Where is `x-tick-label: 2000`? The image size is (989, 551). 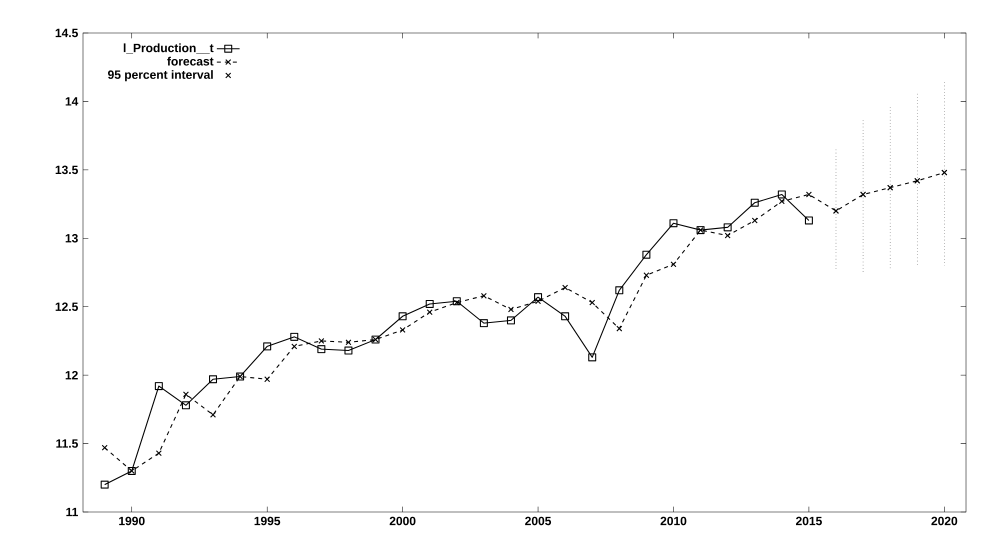
x-tick-label: 2000 is located at coordinates (403, 521).